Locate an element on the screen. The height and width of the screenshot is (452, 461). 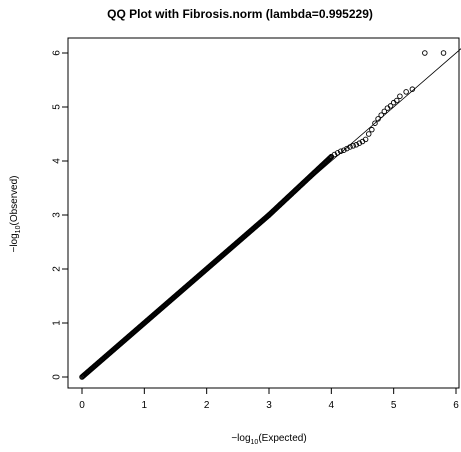
x-axis: 0 1 2 3 4 5 6 is located at coordinates (269, 399).